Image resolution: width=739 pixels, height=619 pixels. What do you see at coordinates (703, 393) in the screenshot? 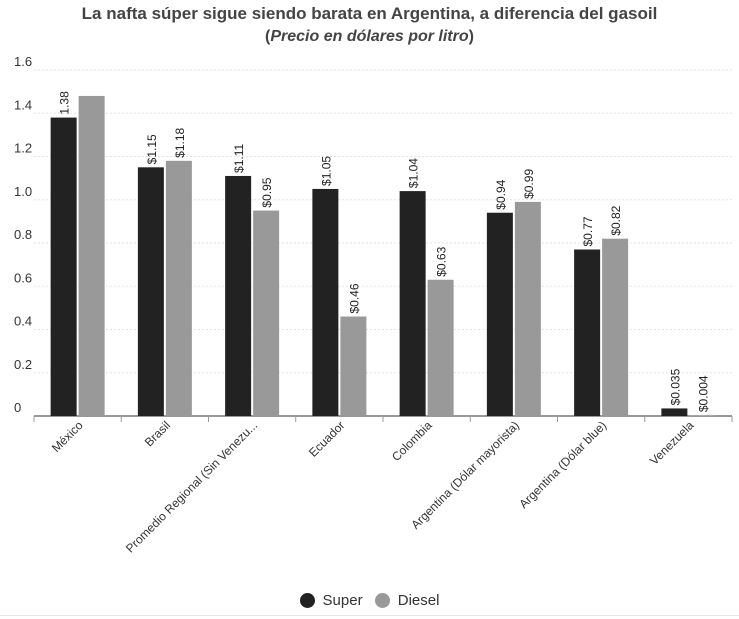
I see `data-label: $0.004` at bounding box center [703, 393].